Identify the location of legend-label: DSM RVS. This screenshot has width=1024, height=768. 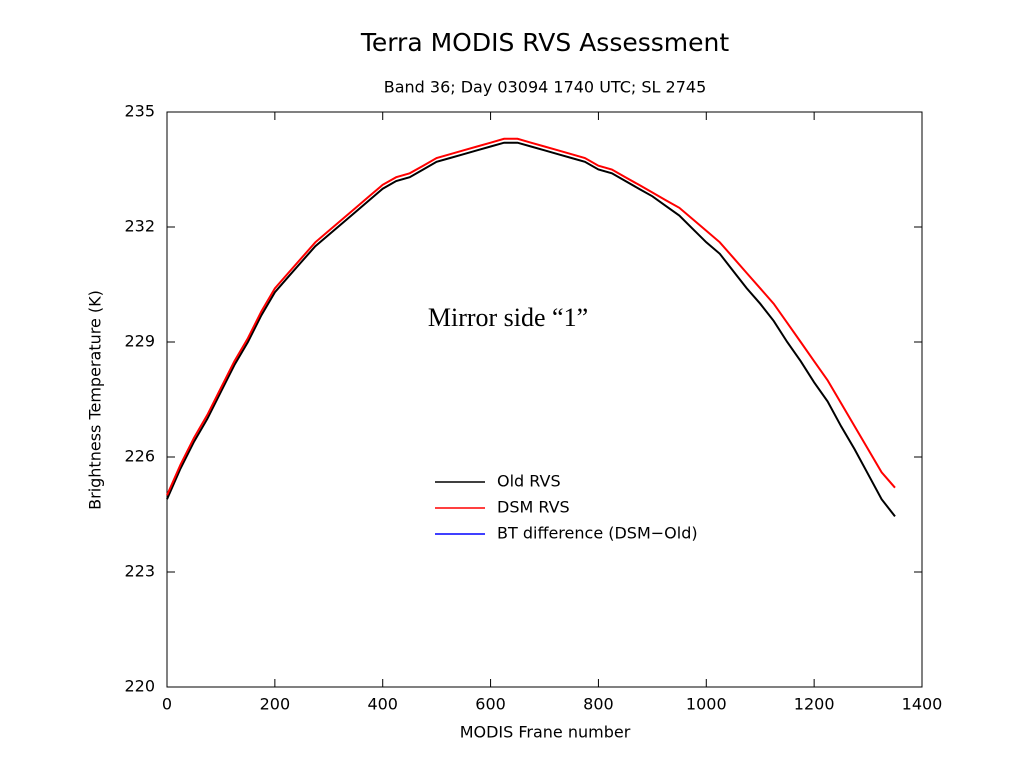
(533, 507).